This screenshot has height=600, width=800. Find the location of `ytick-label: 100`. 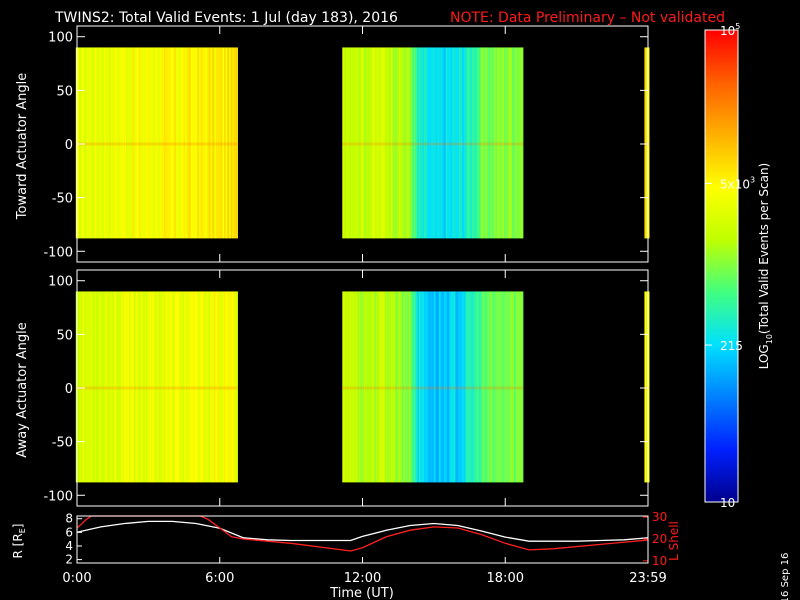

ytick-label: 100 is located at coordinates (60, 38).